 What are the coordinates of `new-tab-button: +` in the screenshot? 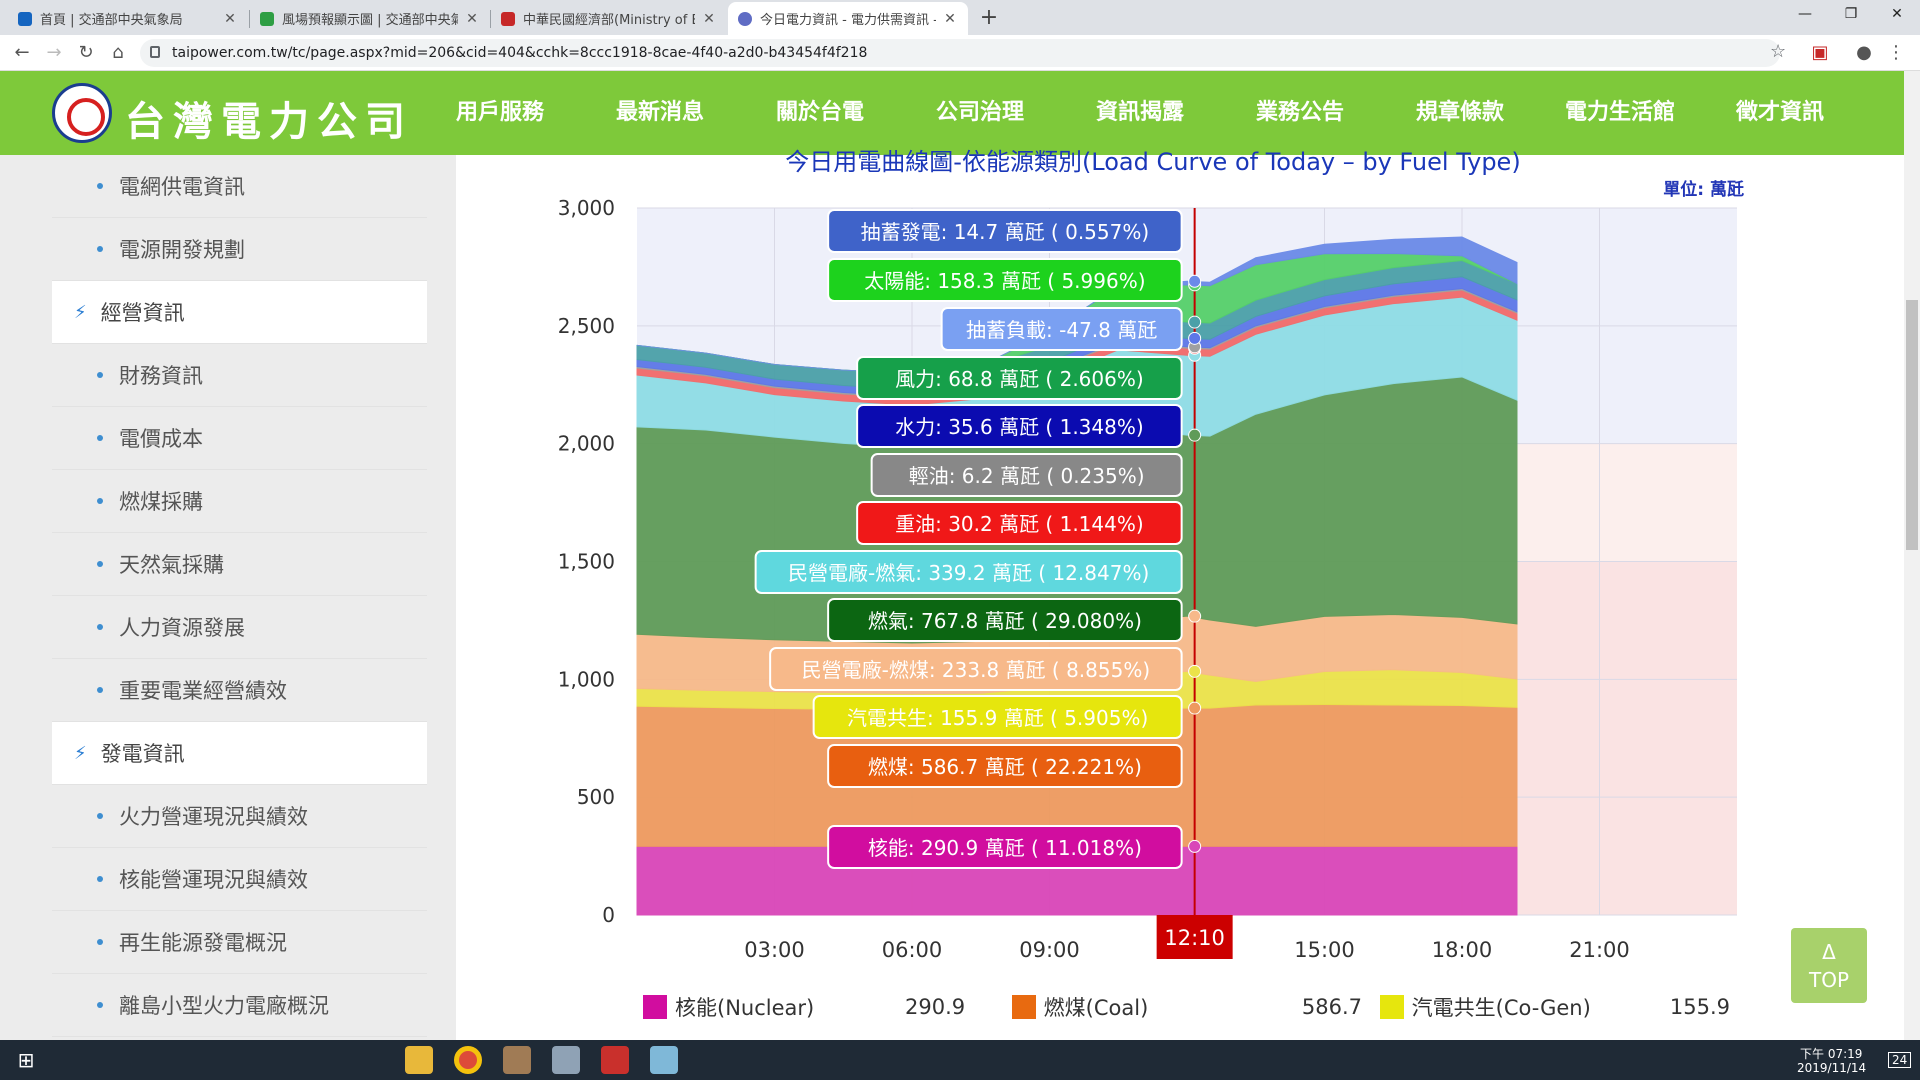 It's located at (989, 17).